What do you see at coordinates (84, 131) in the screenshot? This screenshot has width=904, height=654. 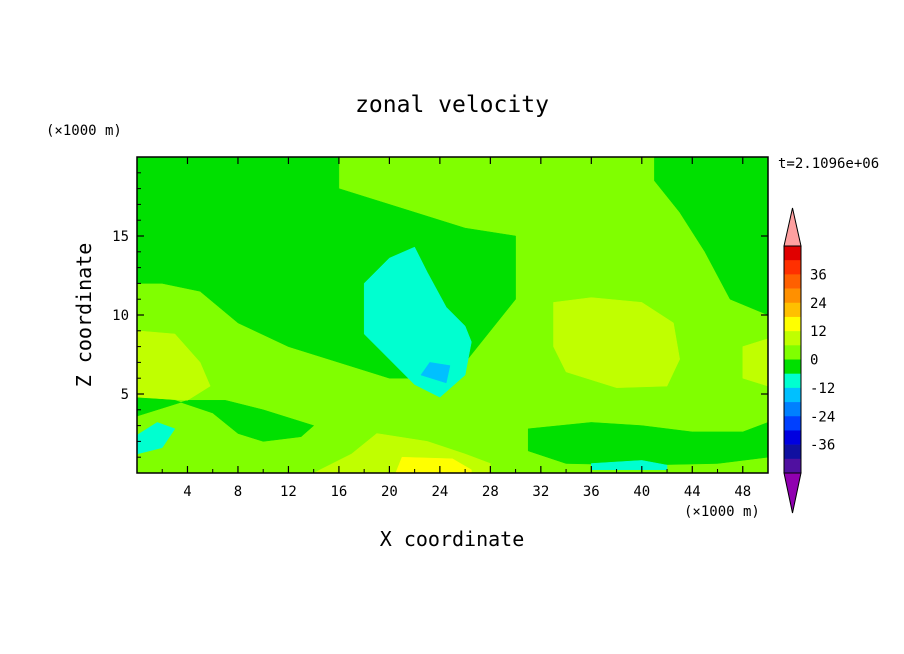 I see `y-unit-label: (×1000 m)` at bounding box center [84, 131].